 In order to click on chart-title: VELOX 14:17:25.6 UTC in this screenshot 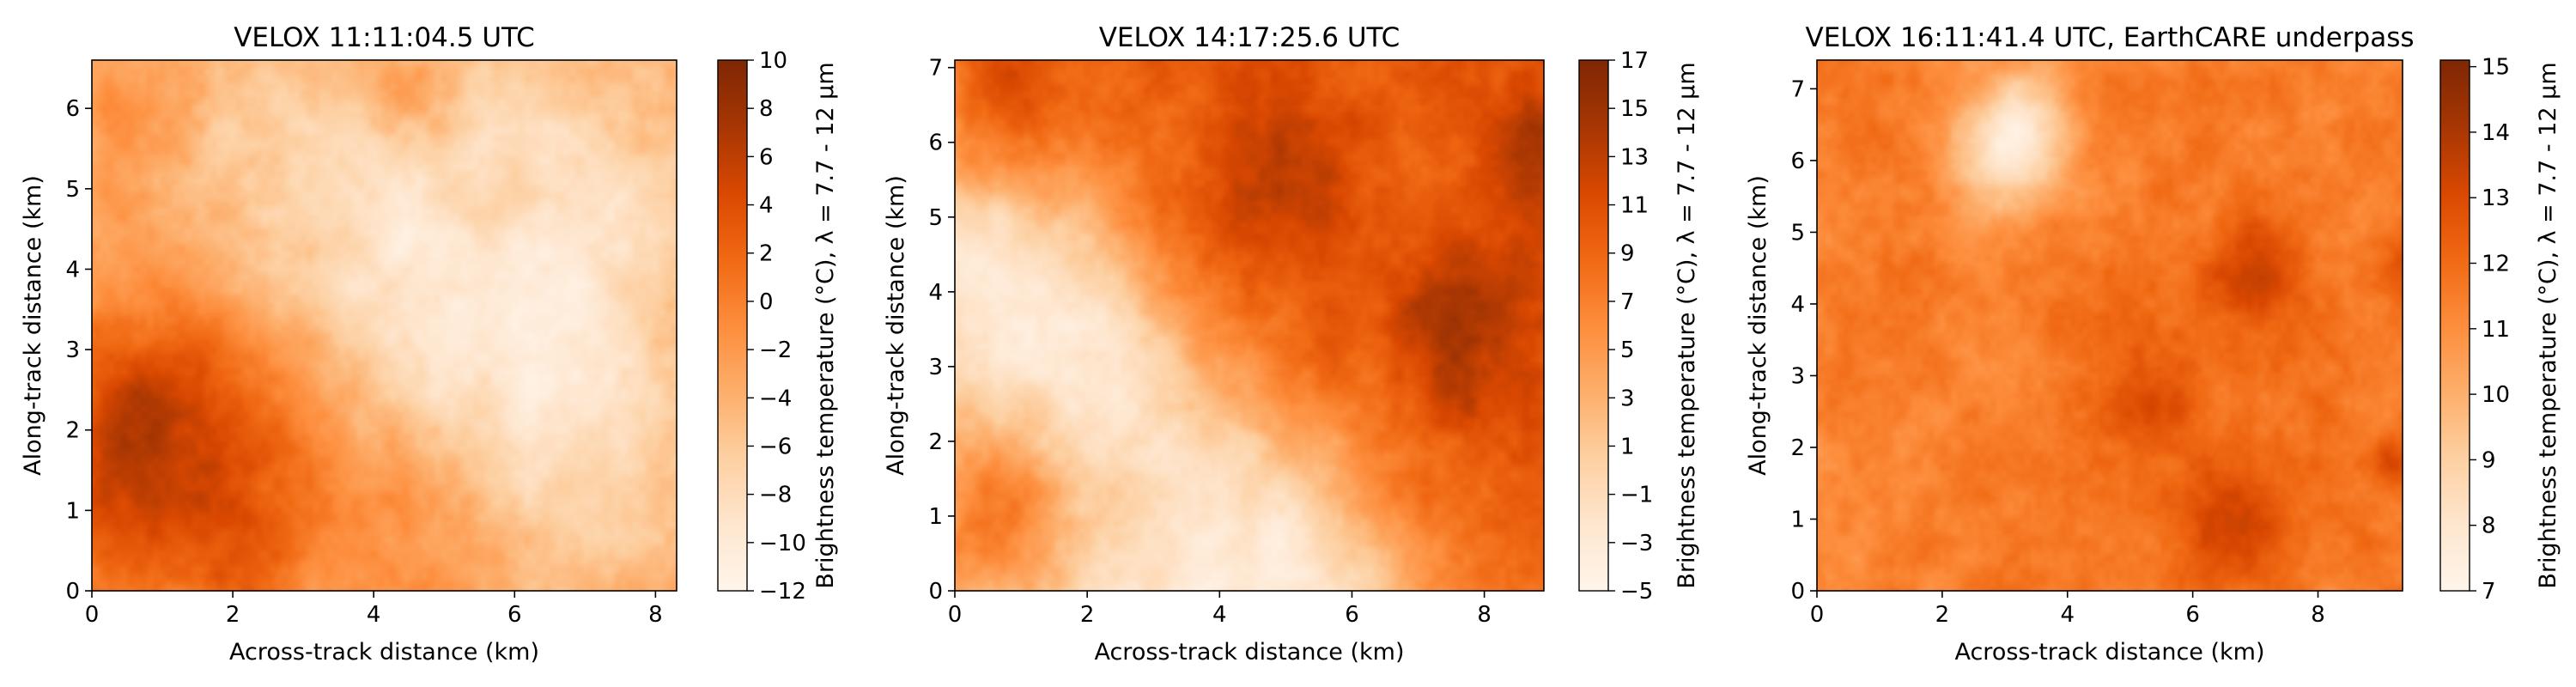, I will do `click(1250, 37)`.